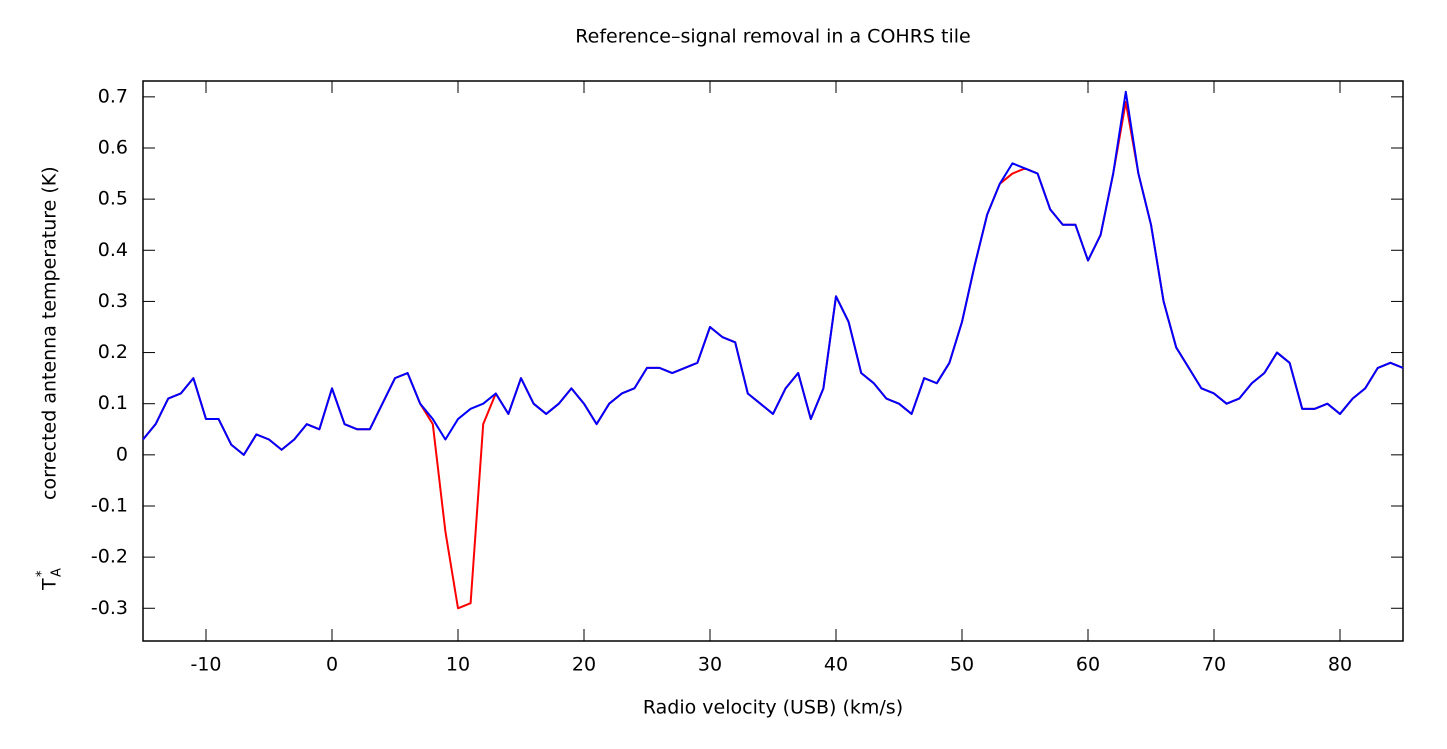  What do you see at coordinates (332, 665) in the screenshot?
I see `x-tick-label: 0` at bounding box center [332, 665].